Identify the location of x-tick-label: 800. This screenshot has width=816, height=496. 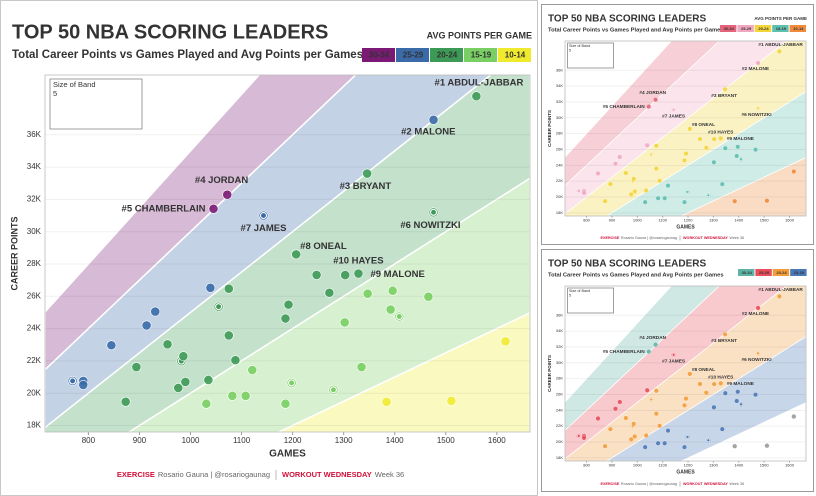
(586, 220).